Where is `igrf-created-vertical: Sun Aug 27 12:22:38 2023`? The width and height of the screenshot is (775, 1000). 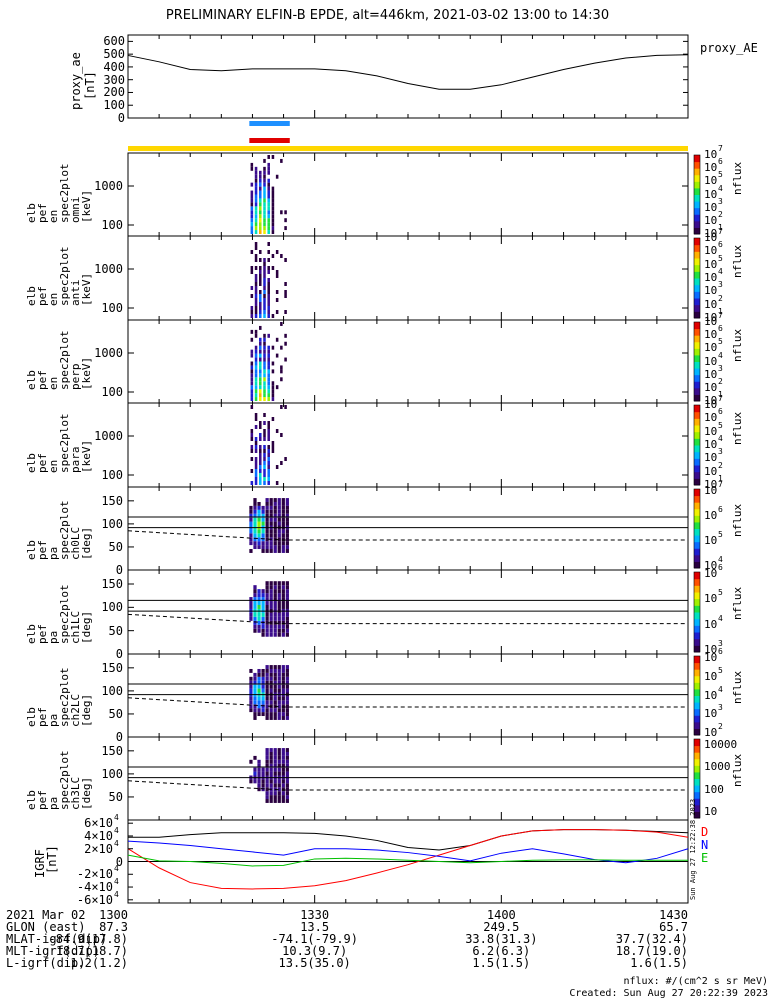
igrf-created-vertical: Sun Aug 27 12:22:38 2023 is located at coordinates (693, 849).